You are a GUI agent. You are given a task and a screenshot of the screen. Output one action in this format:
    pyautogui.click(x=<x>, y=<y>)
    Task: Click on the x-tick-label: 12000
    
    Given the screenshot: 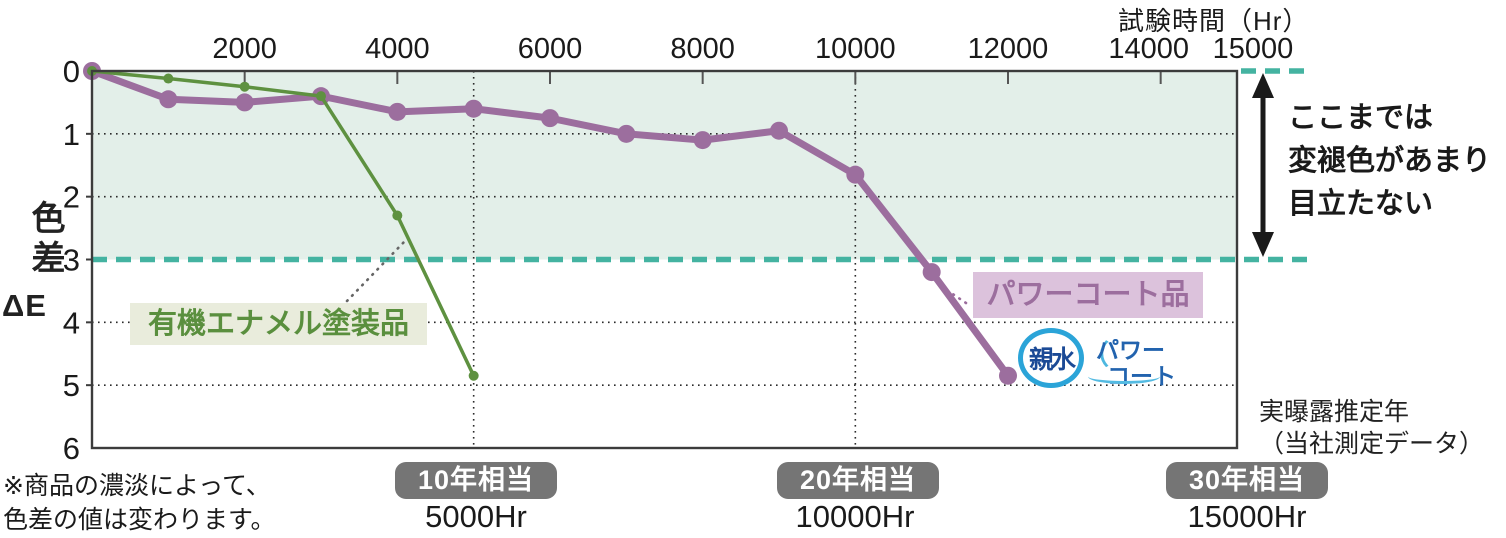 What is the action you would take?
    pyautogui.click(x=1008, y=49)
    